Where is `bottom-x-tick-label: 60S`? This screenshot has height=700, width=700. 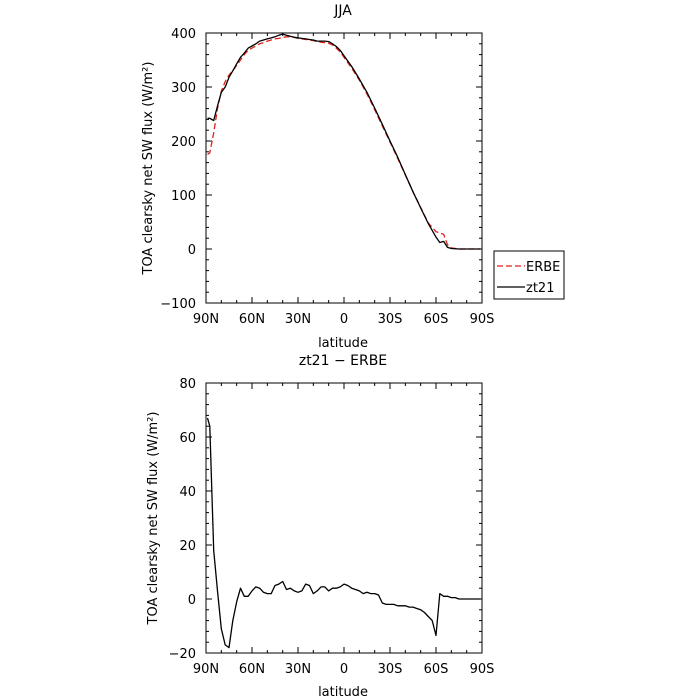 bottom-x-tick-label: 60S is located at coordinates (436, 669).